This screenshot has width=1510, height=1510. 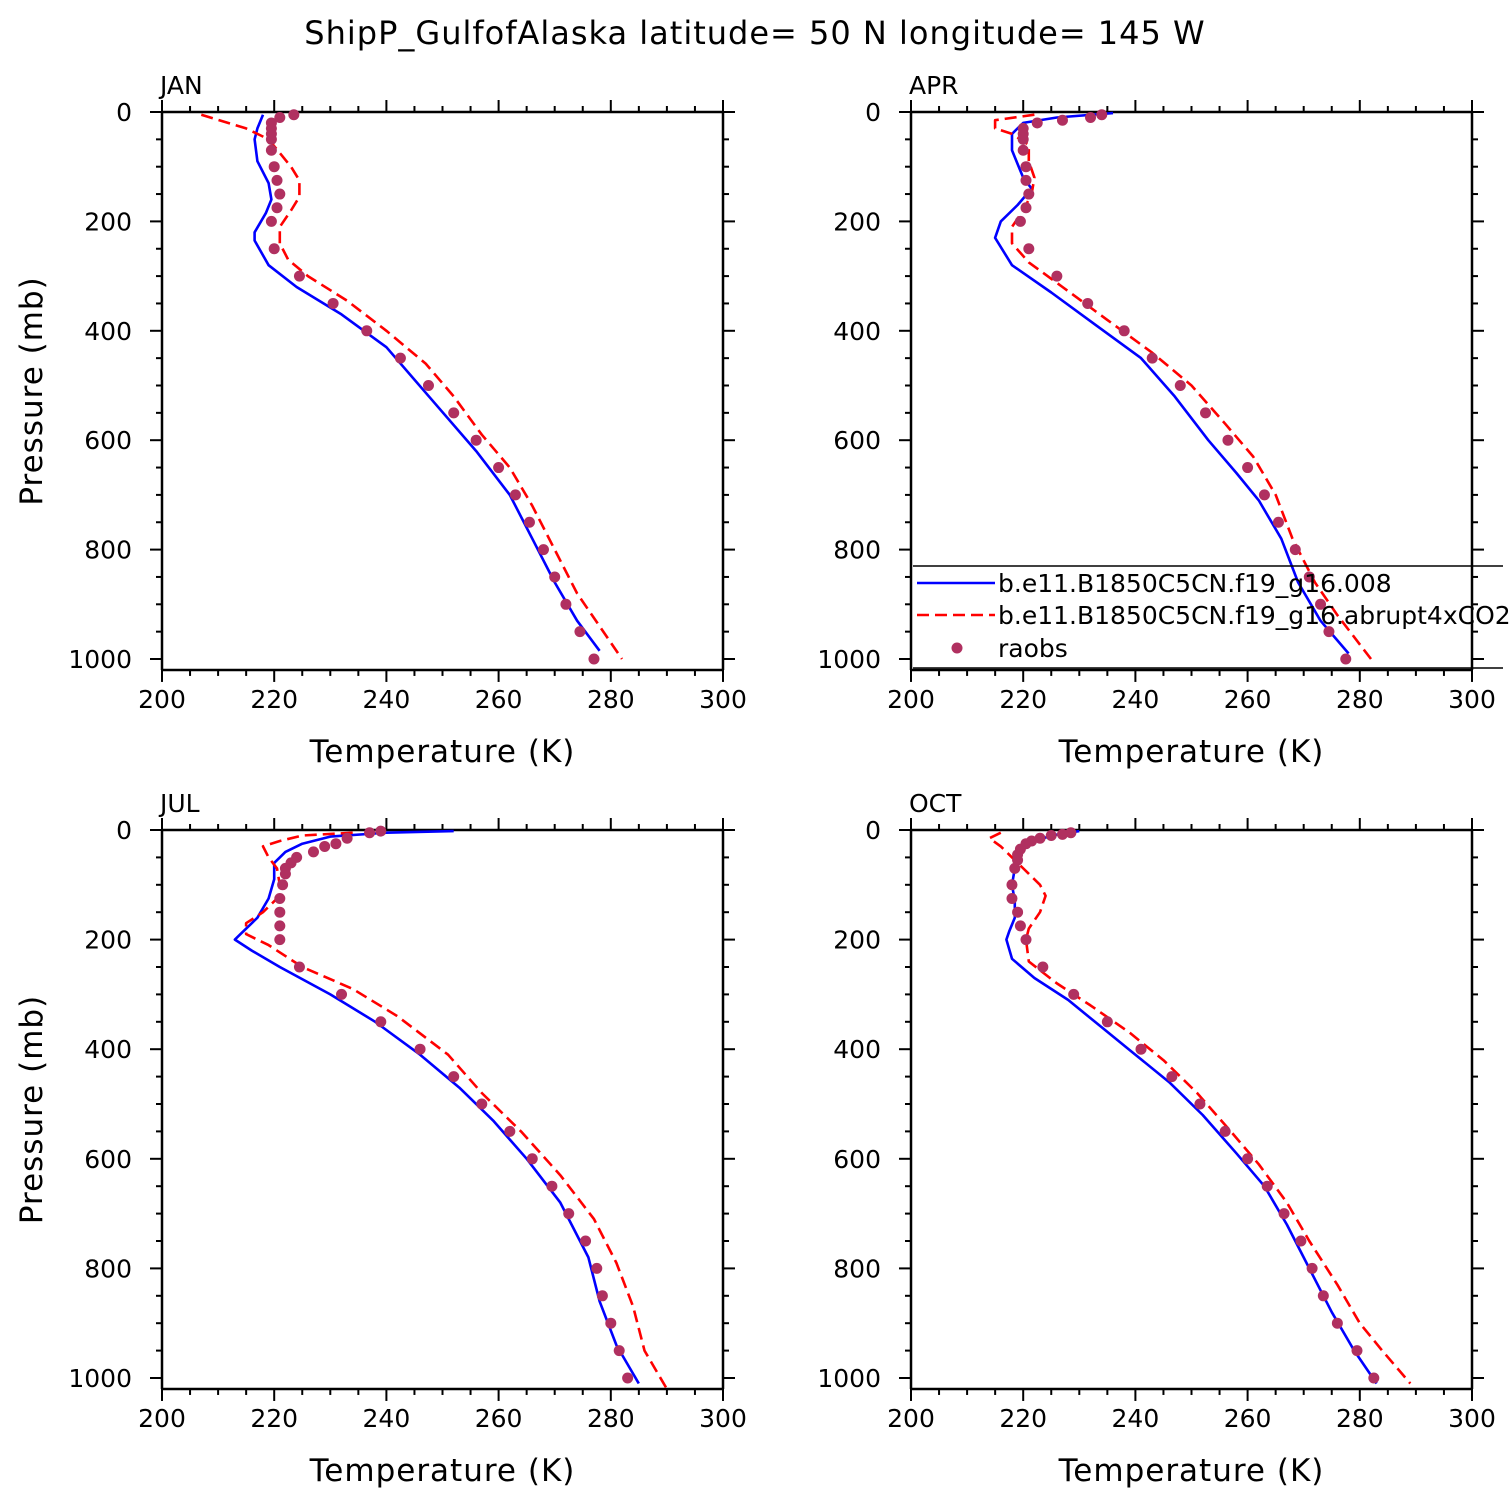 What do you see at coordinates (108, 1049) in the screenshot?
I see `y-tick-label: 400` at bounding box center [108, 1049].